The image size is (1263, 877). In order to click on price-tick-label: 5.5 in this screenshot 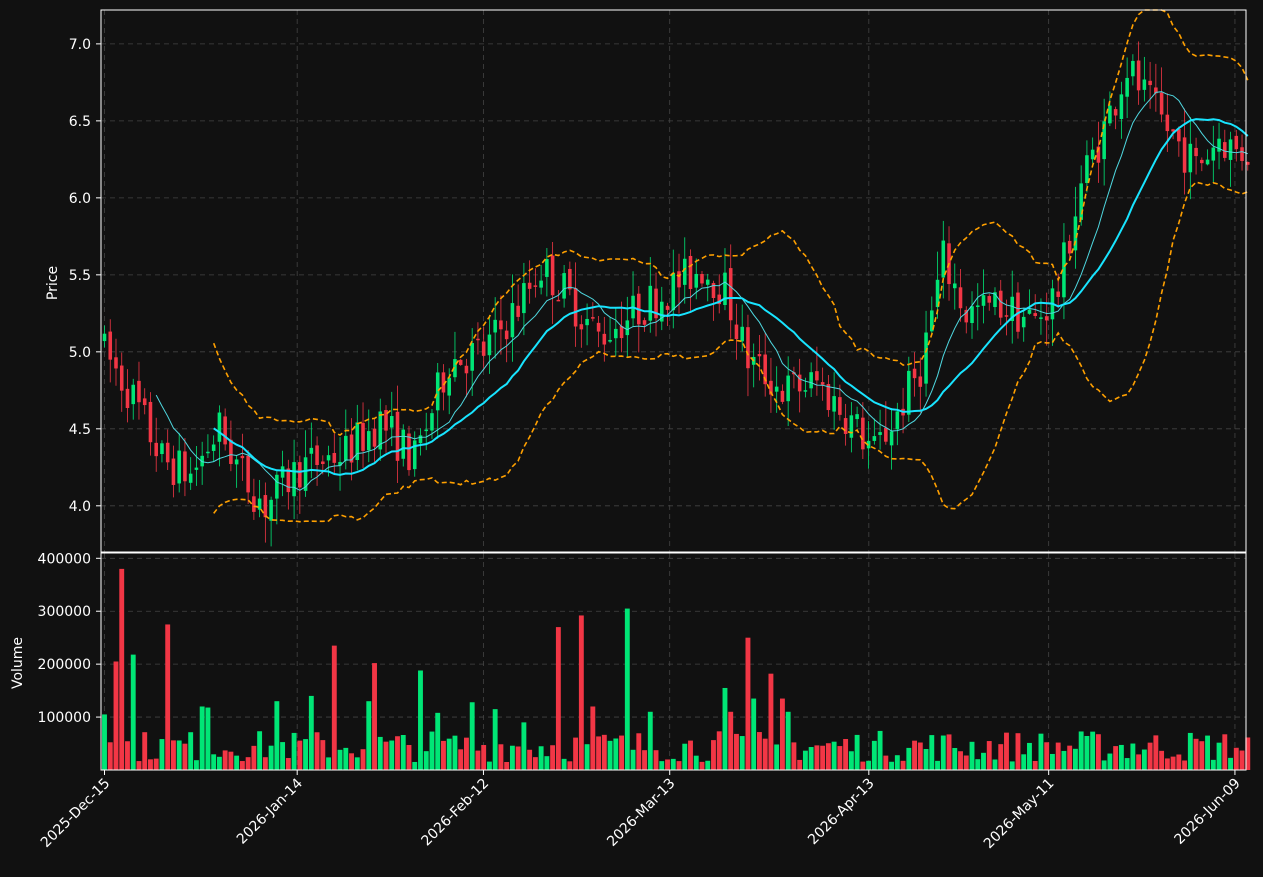, I will do `click(80, 276)`.